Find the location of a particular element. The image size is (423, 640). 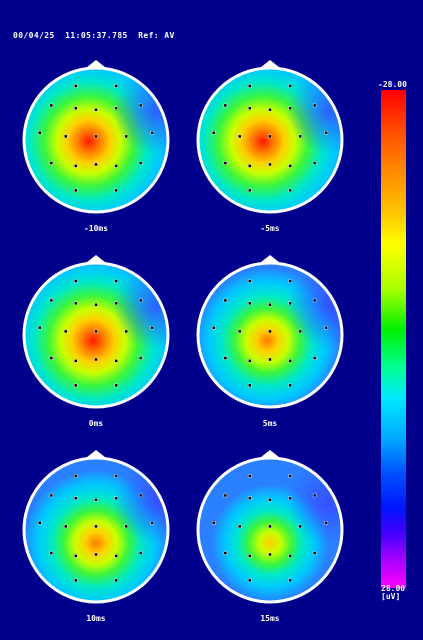

topomap-time-label: -5ms is located at coordinates (270, 228).